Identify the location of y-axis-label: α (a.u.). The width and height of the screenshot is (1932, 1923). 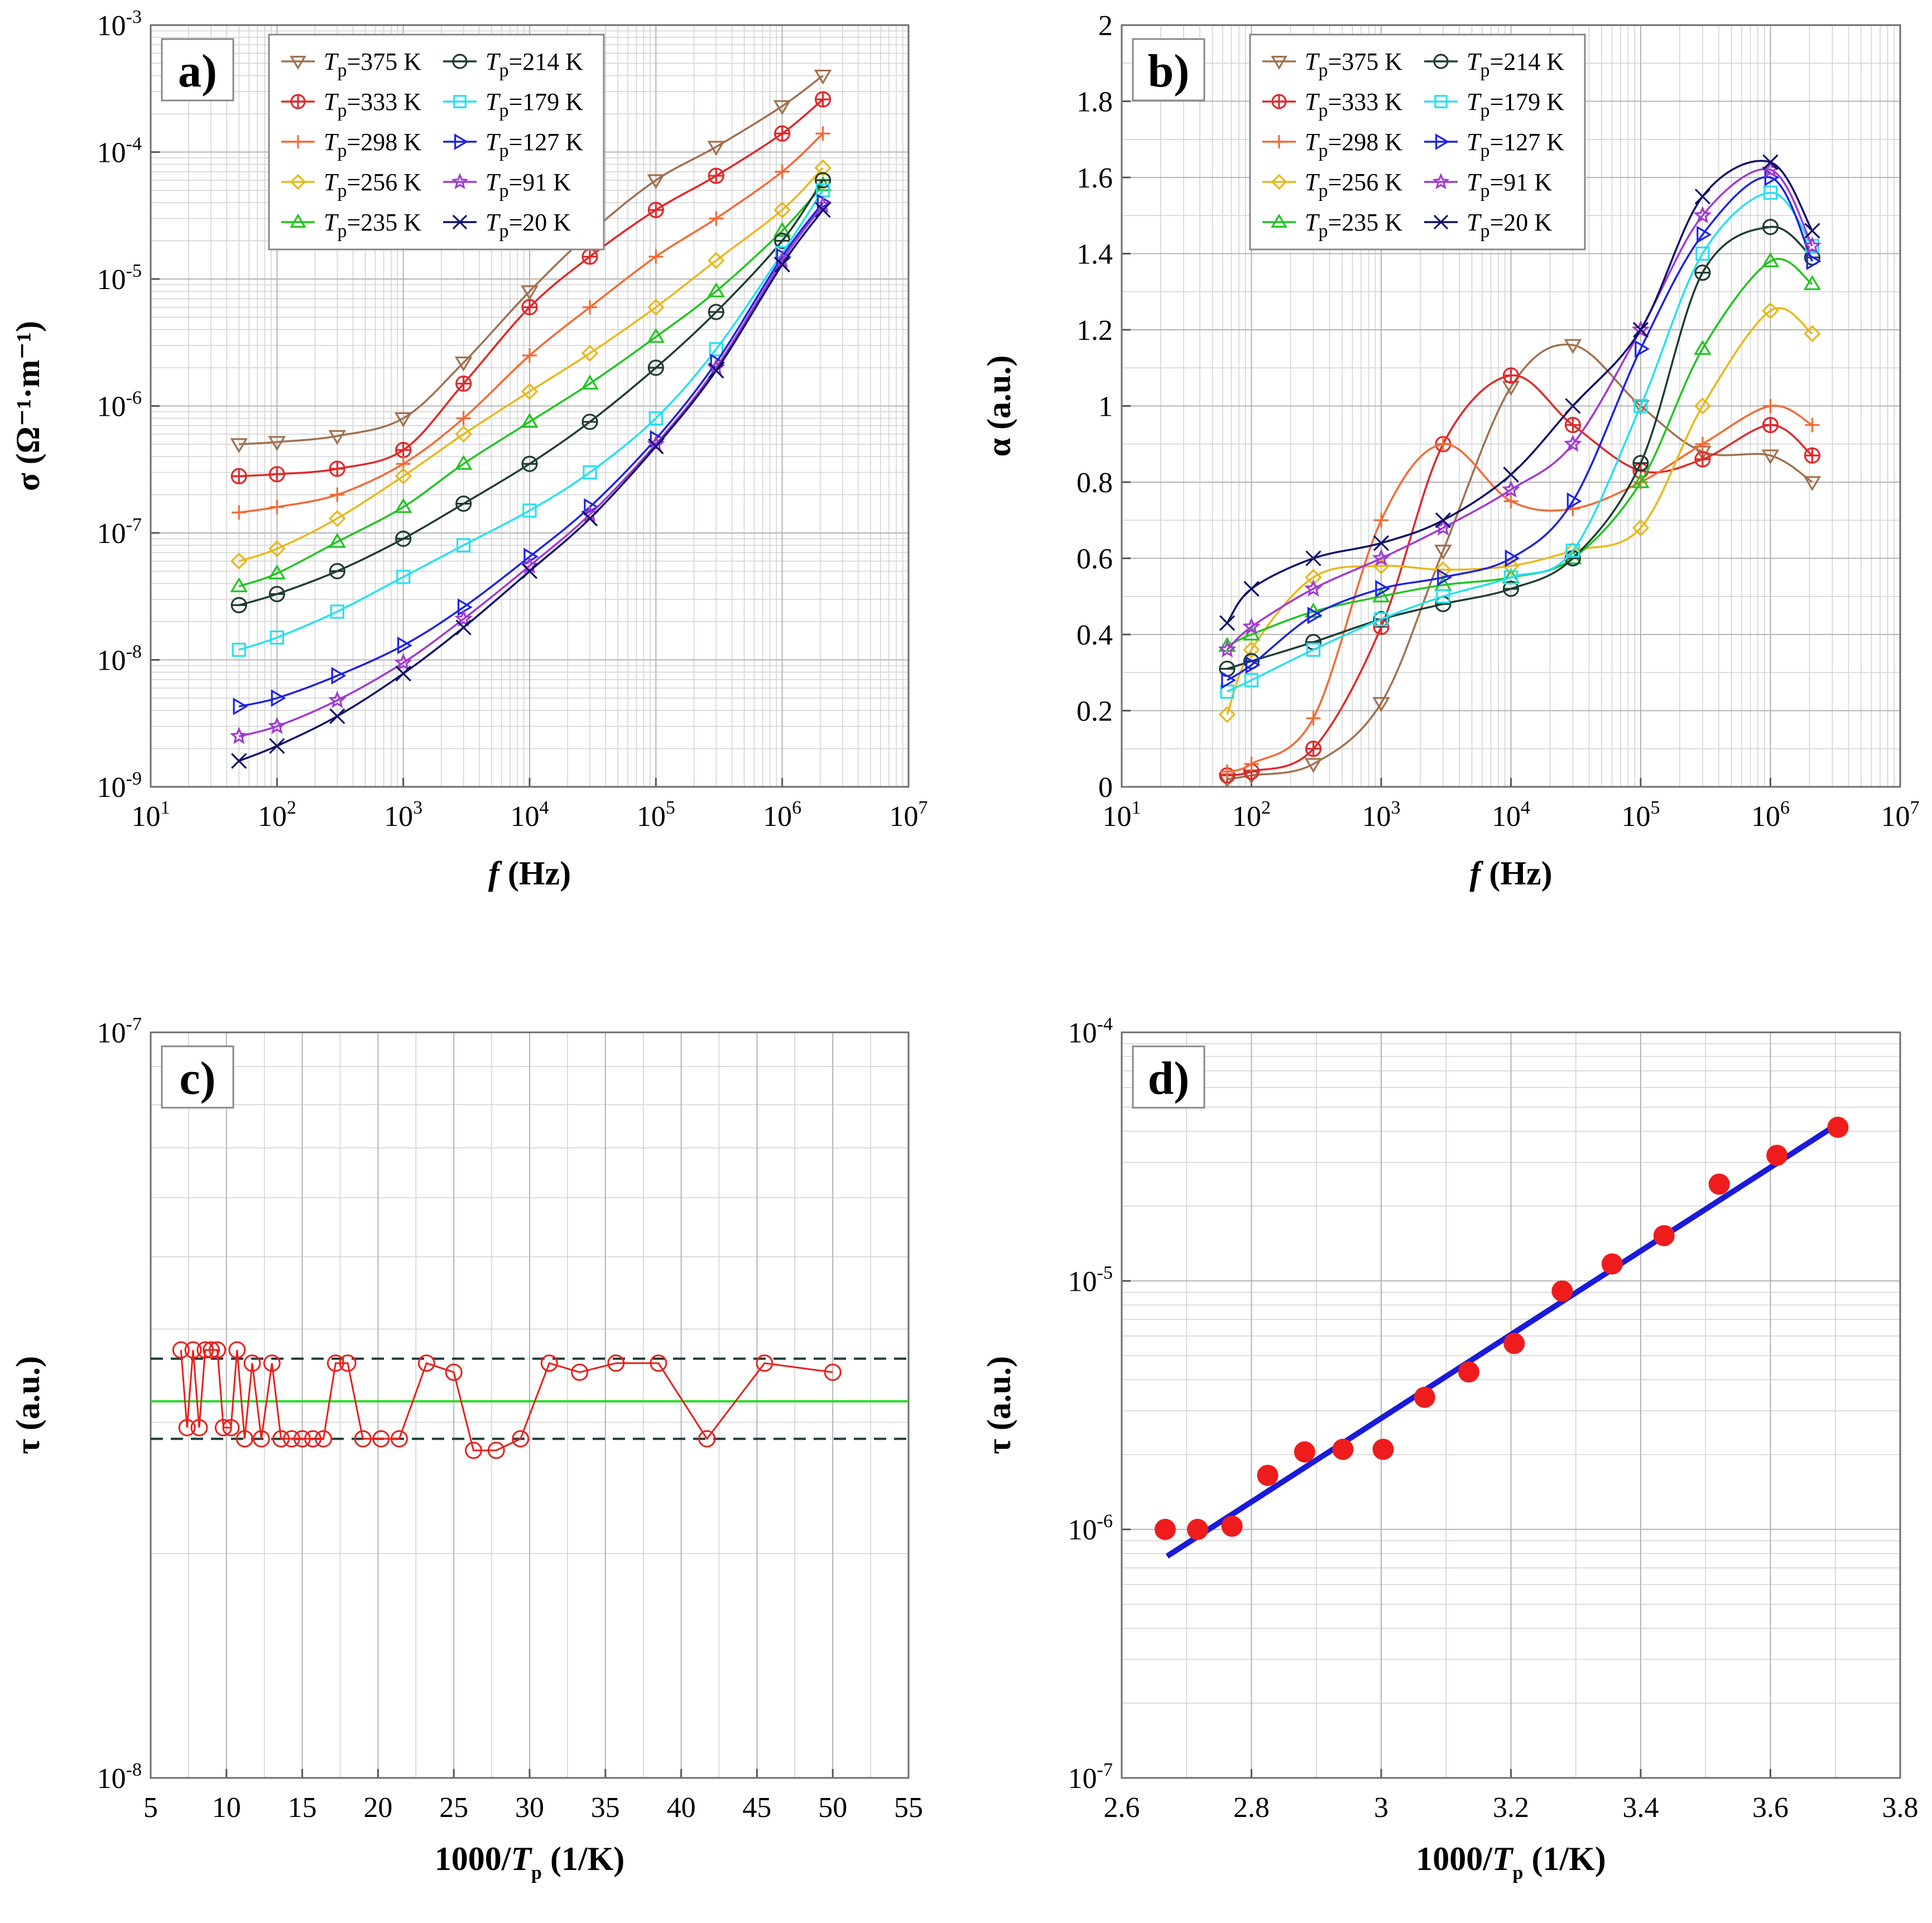
(999, 406).